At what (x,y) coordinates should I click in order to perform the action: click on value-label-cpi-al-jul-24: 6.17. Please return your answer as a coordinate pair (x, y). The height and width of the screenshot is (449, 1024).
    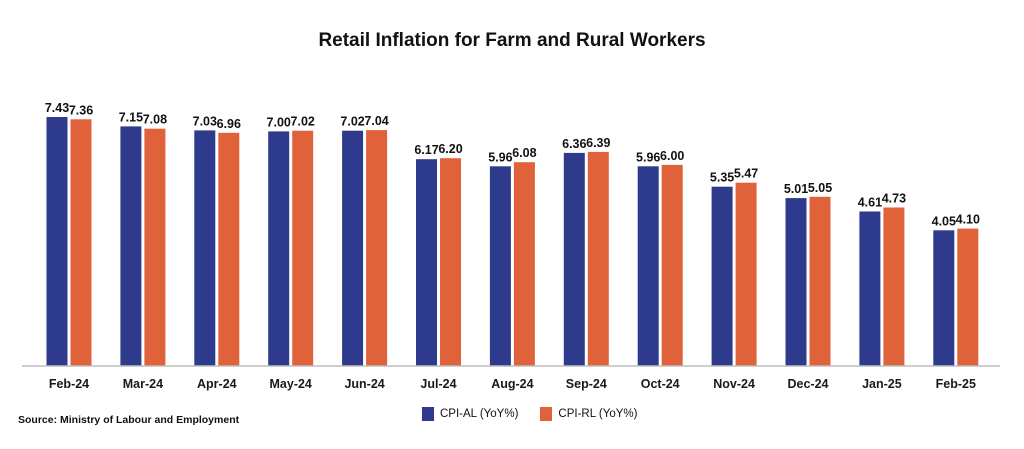
    Looking at the image, I should click on (426, 150).